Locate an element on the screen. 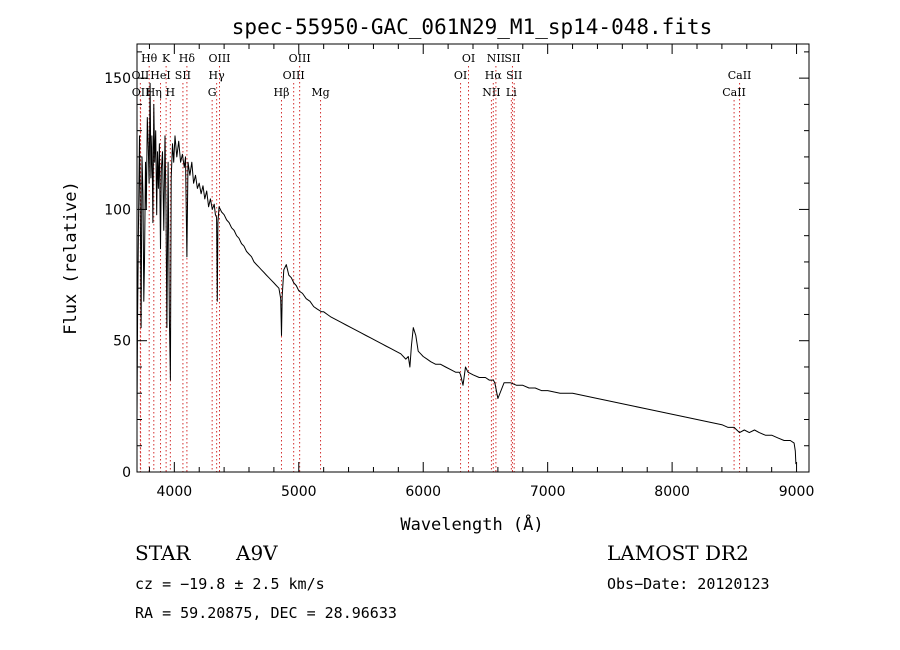 This screenshot has height=650, width=900. redshift-velocity: cz = −19.8 ± 2.5 km/s is located at coordinates (230, 584).